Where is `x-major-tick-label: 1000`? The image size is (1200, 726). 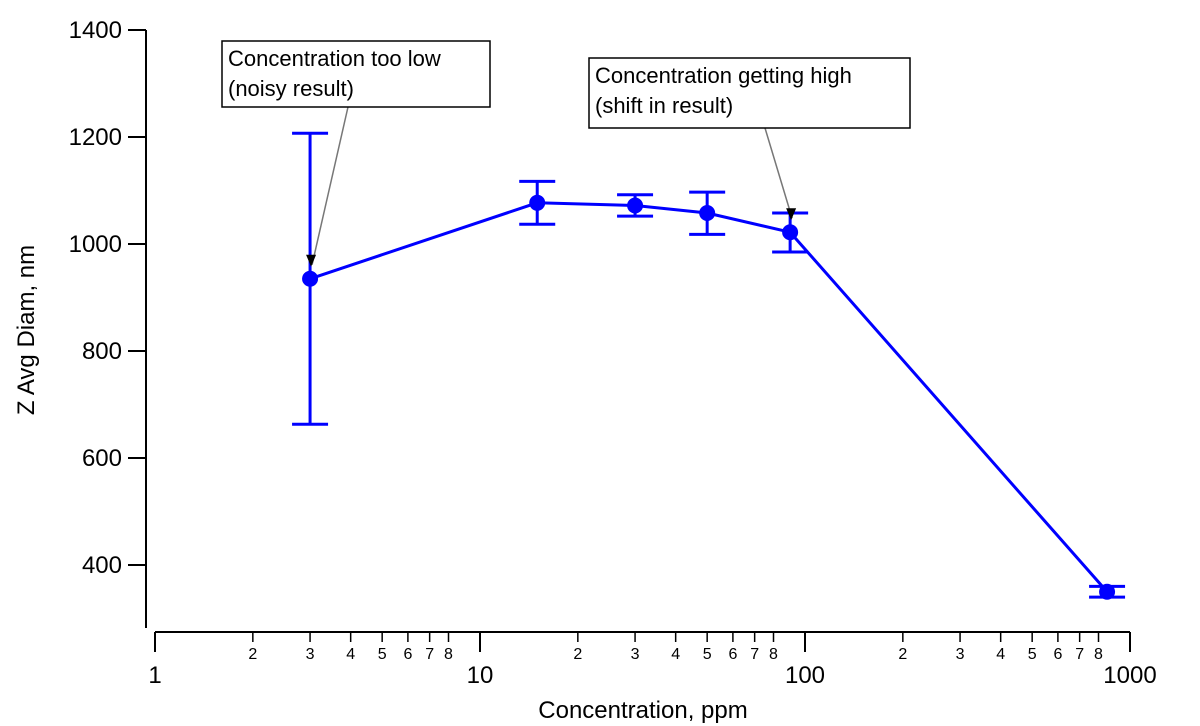
x-major-tick-label: 1000 is located at coordinates (1129, 675).